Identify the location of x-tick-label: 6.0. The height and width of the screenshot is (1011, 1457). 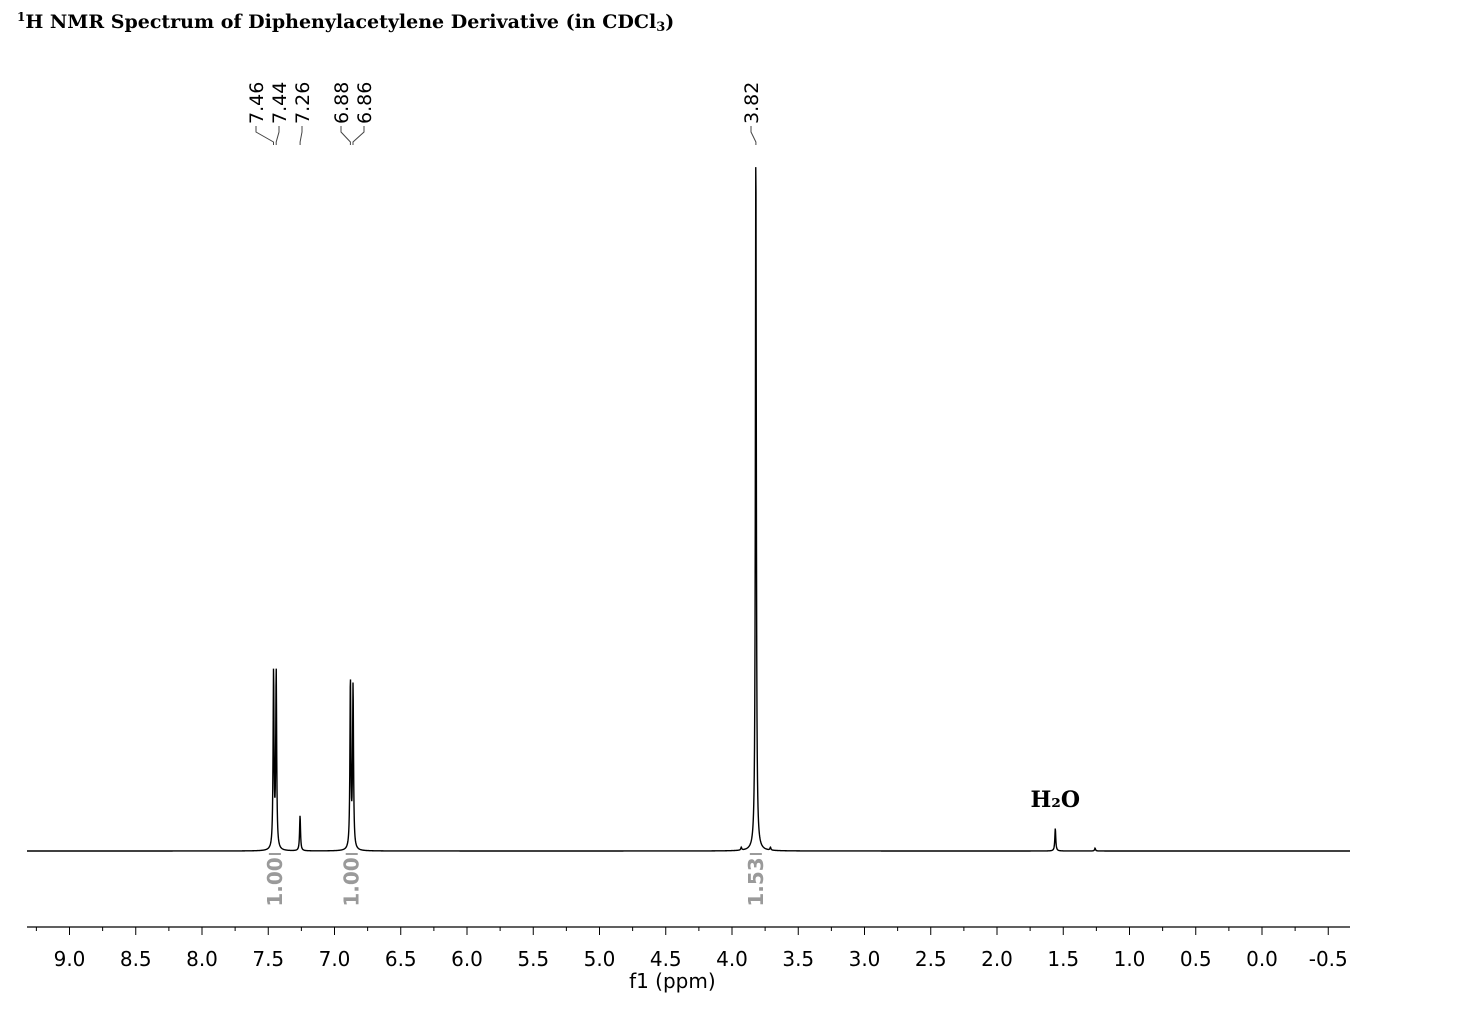
(467, 959).